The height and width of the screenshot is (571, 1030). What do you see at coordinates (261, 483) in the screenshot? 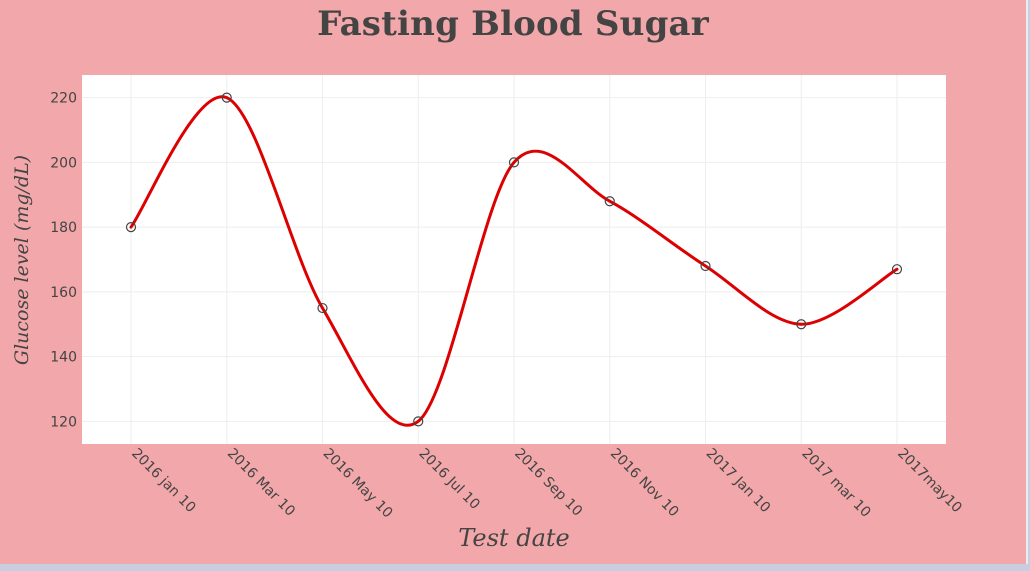
I see `x-tick-label: 2016 Mar 10` at bounding box center [261, 483].